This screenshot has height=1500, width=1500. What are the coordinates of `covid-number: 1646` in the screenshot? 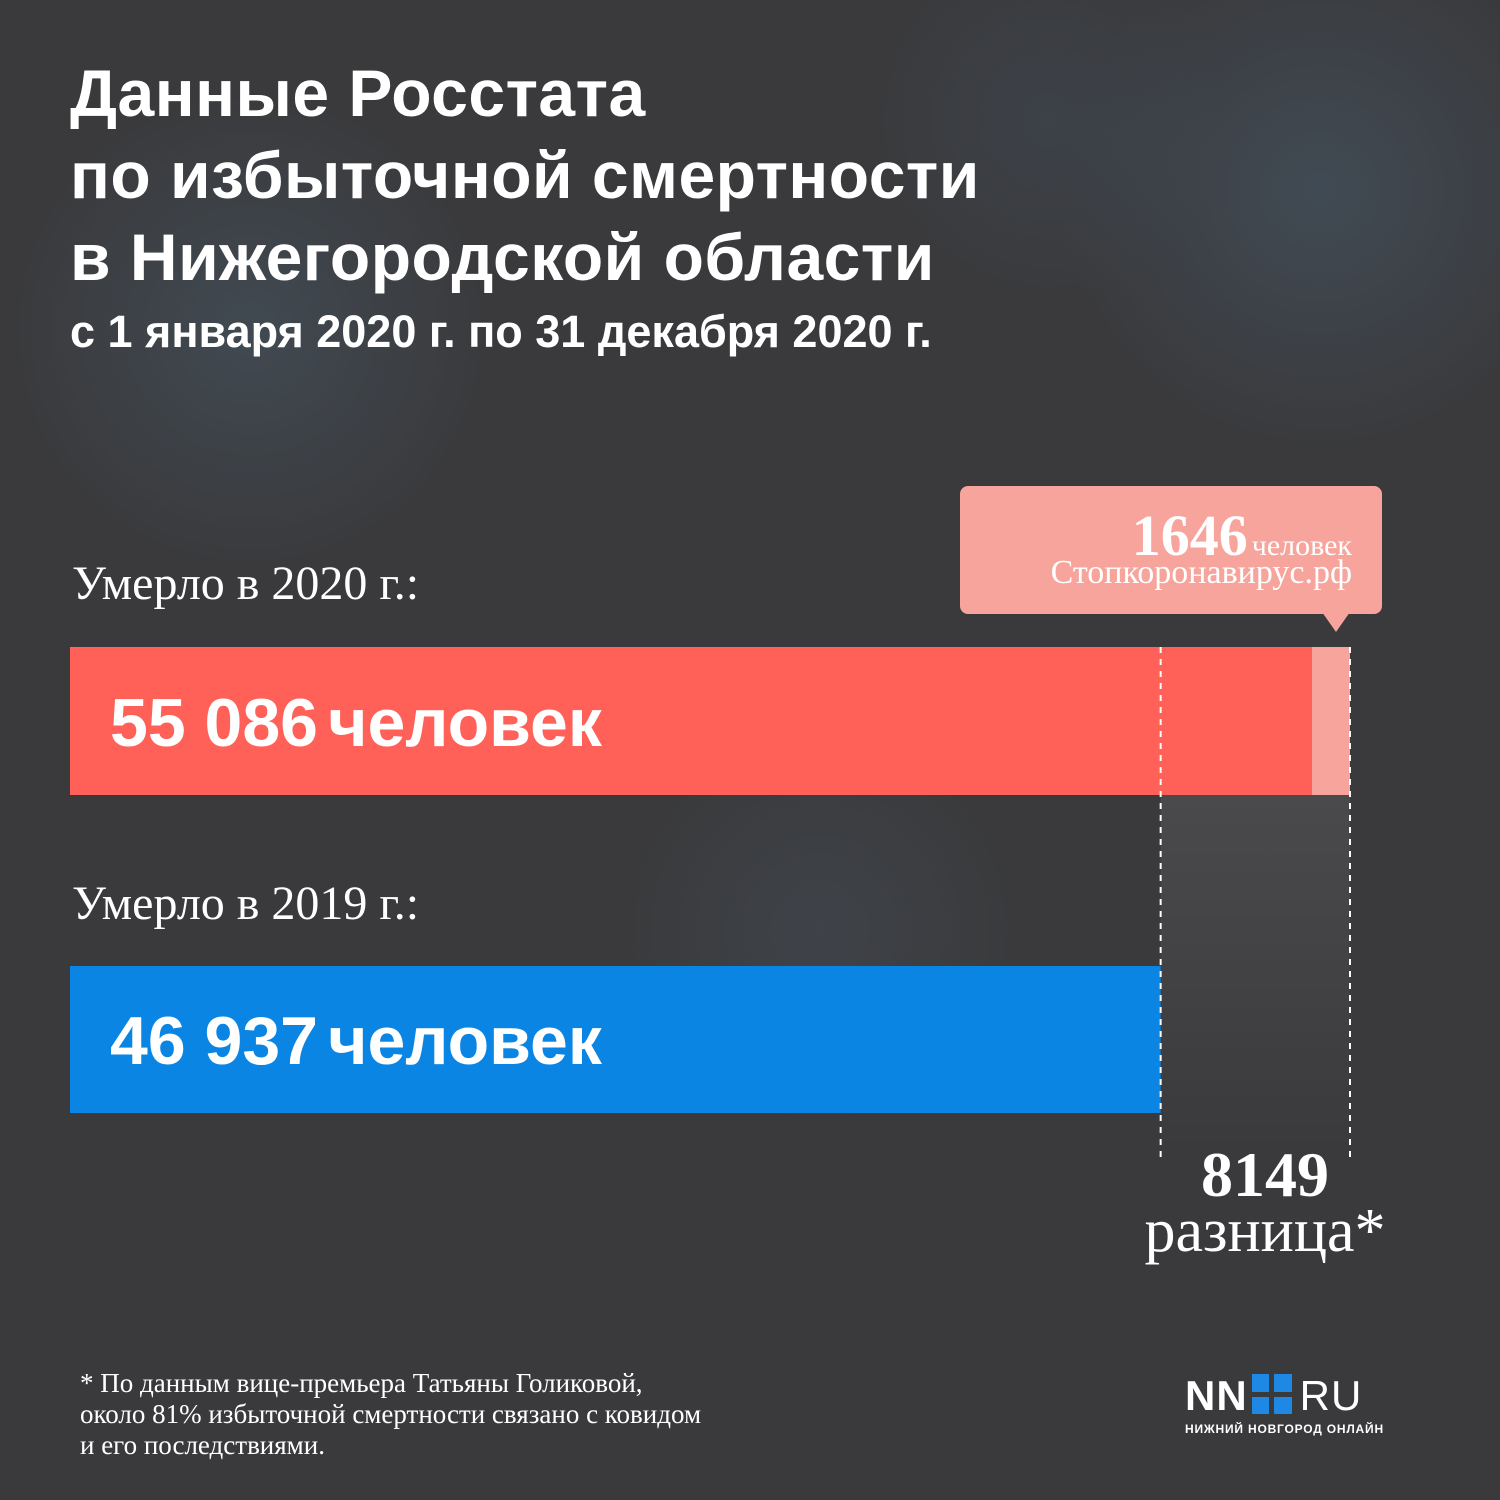 It's located at (1189, 535).